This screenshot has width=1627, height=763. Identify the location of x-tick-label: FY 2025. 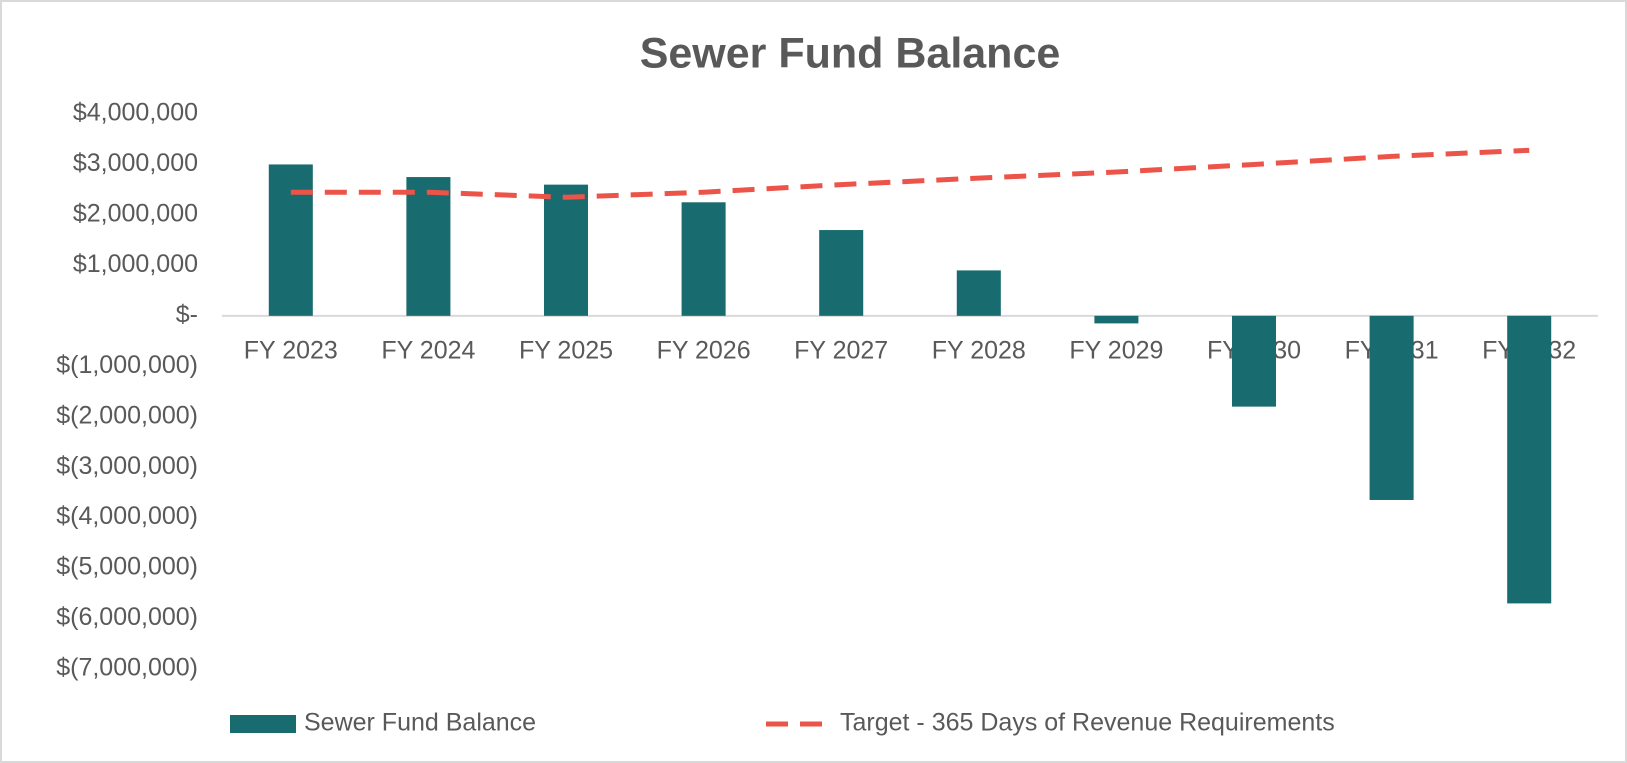
(566, 350).